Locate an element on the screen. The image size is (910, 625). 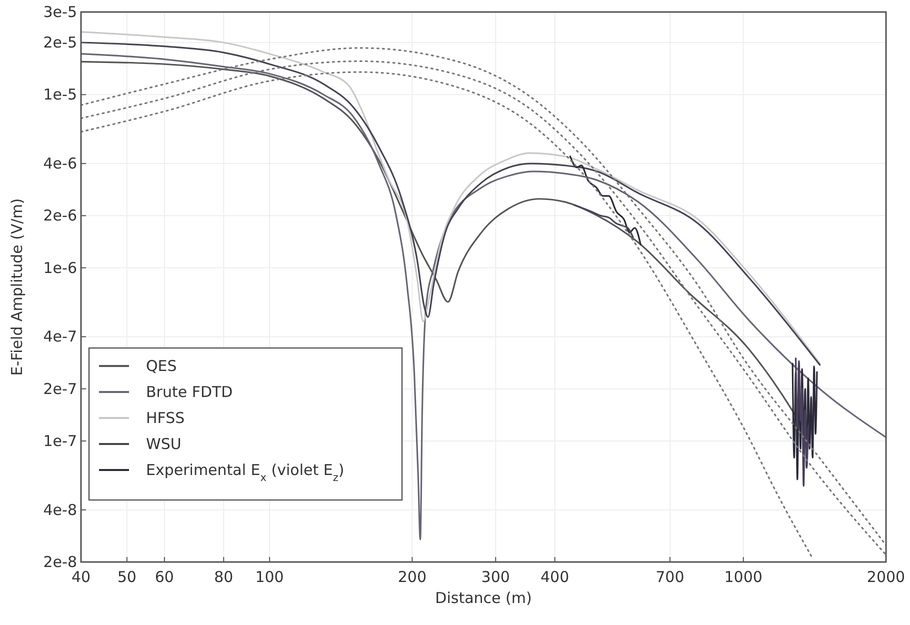
y-tick-label: 4e-7 is located at coordinates (60, 337).